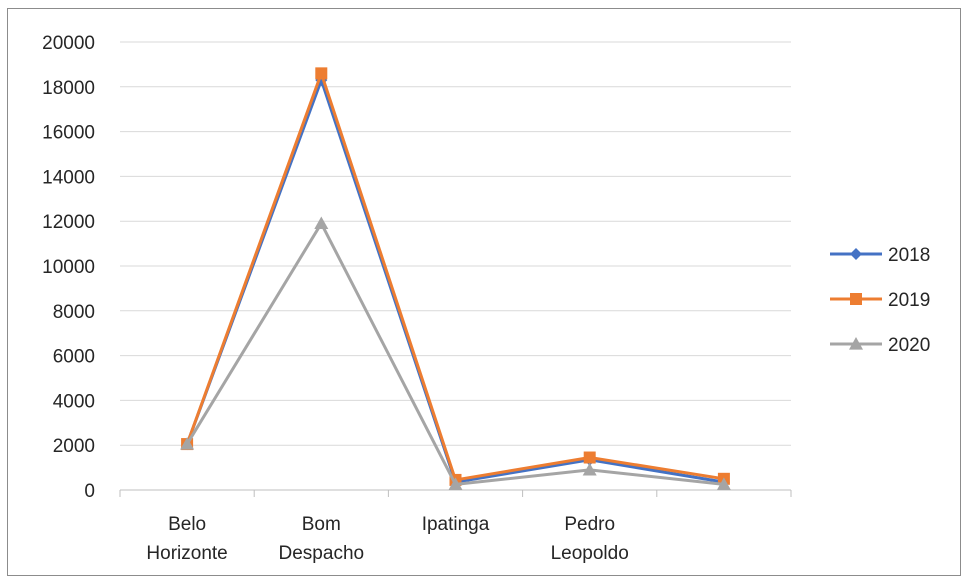 This screenshot has height=580, width=964. I want to click on legend-label: 2020, so click(909, 345).